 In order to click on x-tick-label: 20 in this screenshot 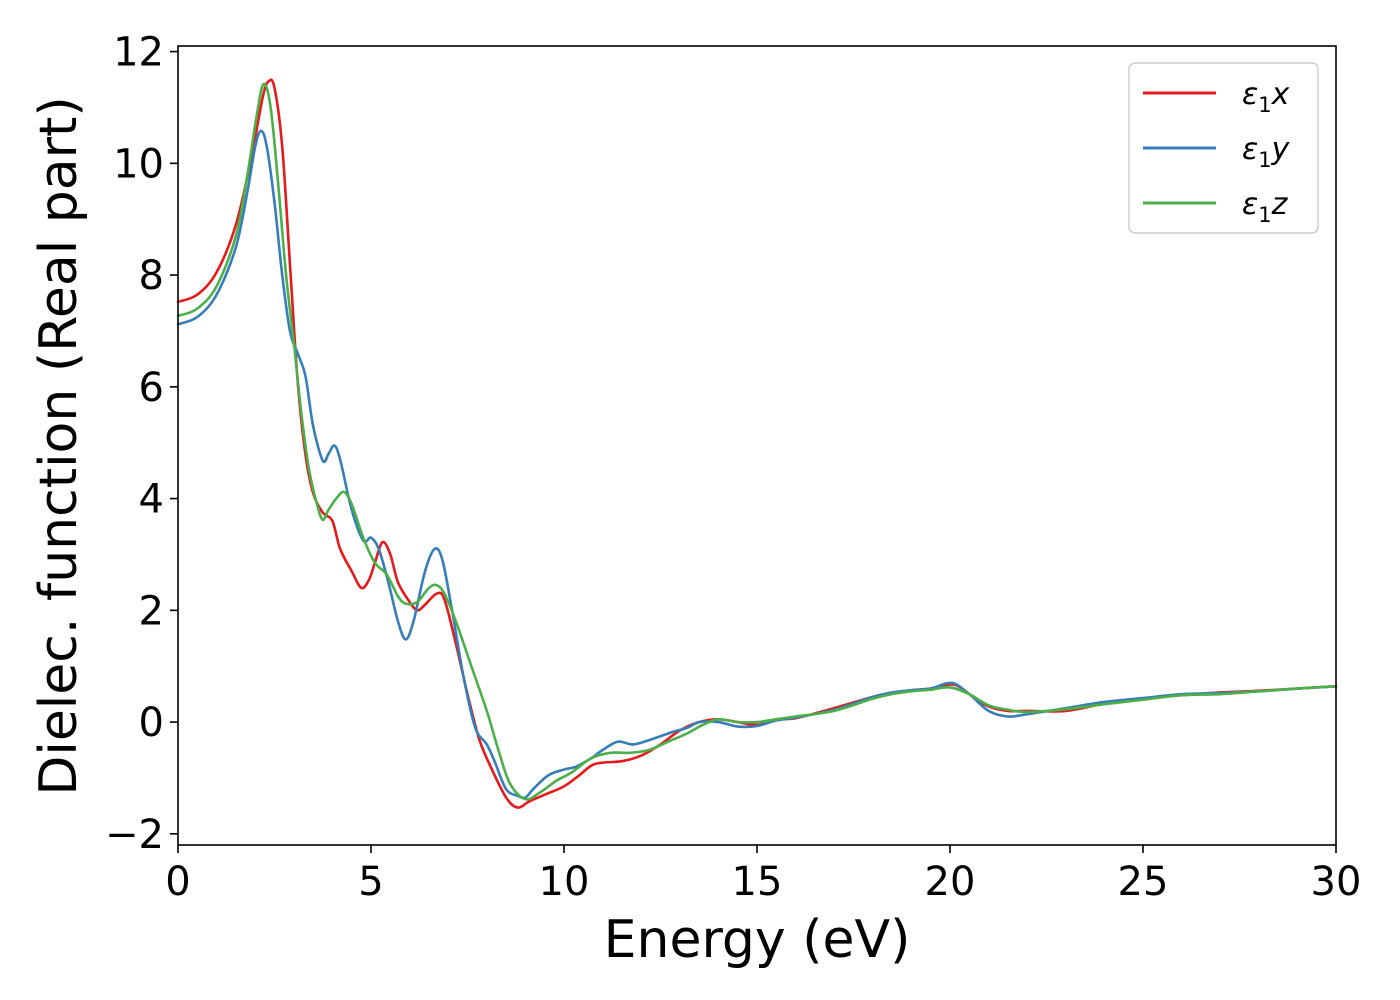, I will do `click(950, 882)`.